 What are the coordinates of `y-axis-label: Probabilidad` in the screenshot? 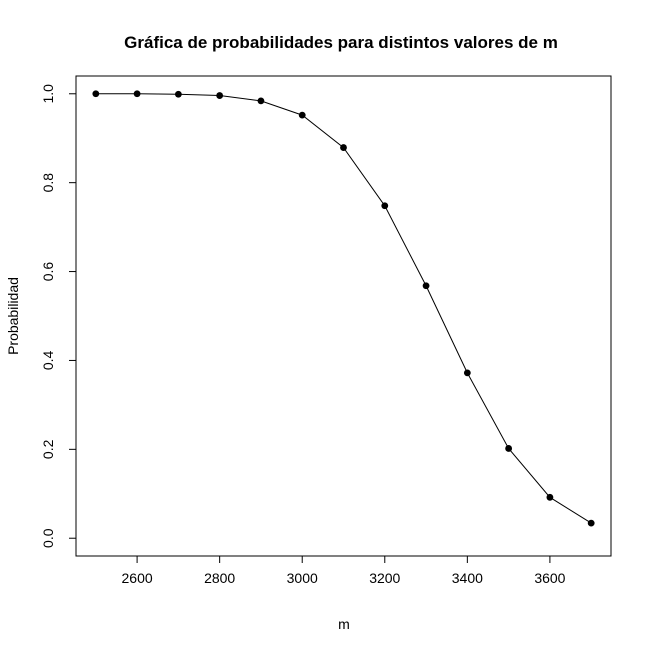 It's located at (13, 316).